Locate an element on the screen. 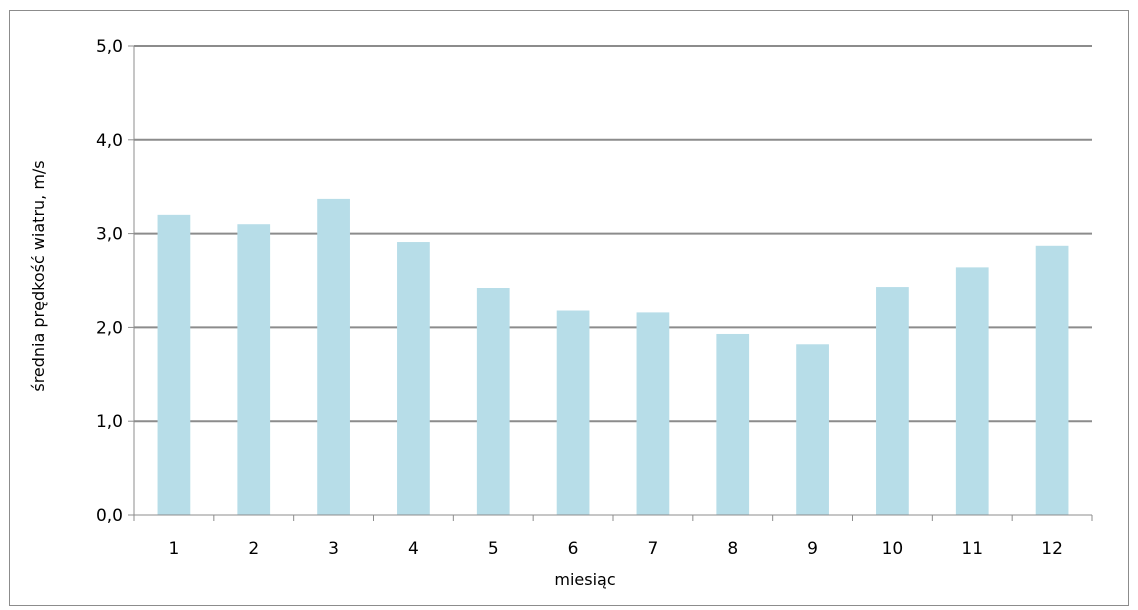 The image size is (1138, 610). x-tick-label: 7 is located at coordinates (653, 549).